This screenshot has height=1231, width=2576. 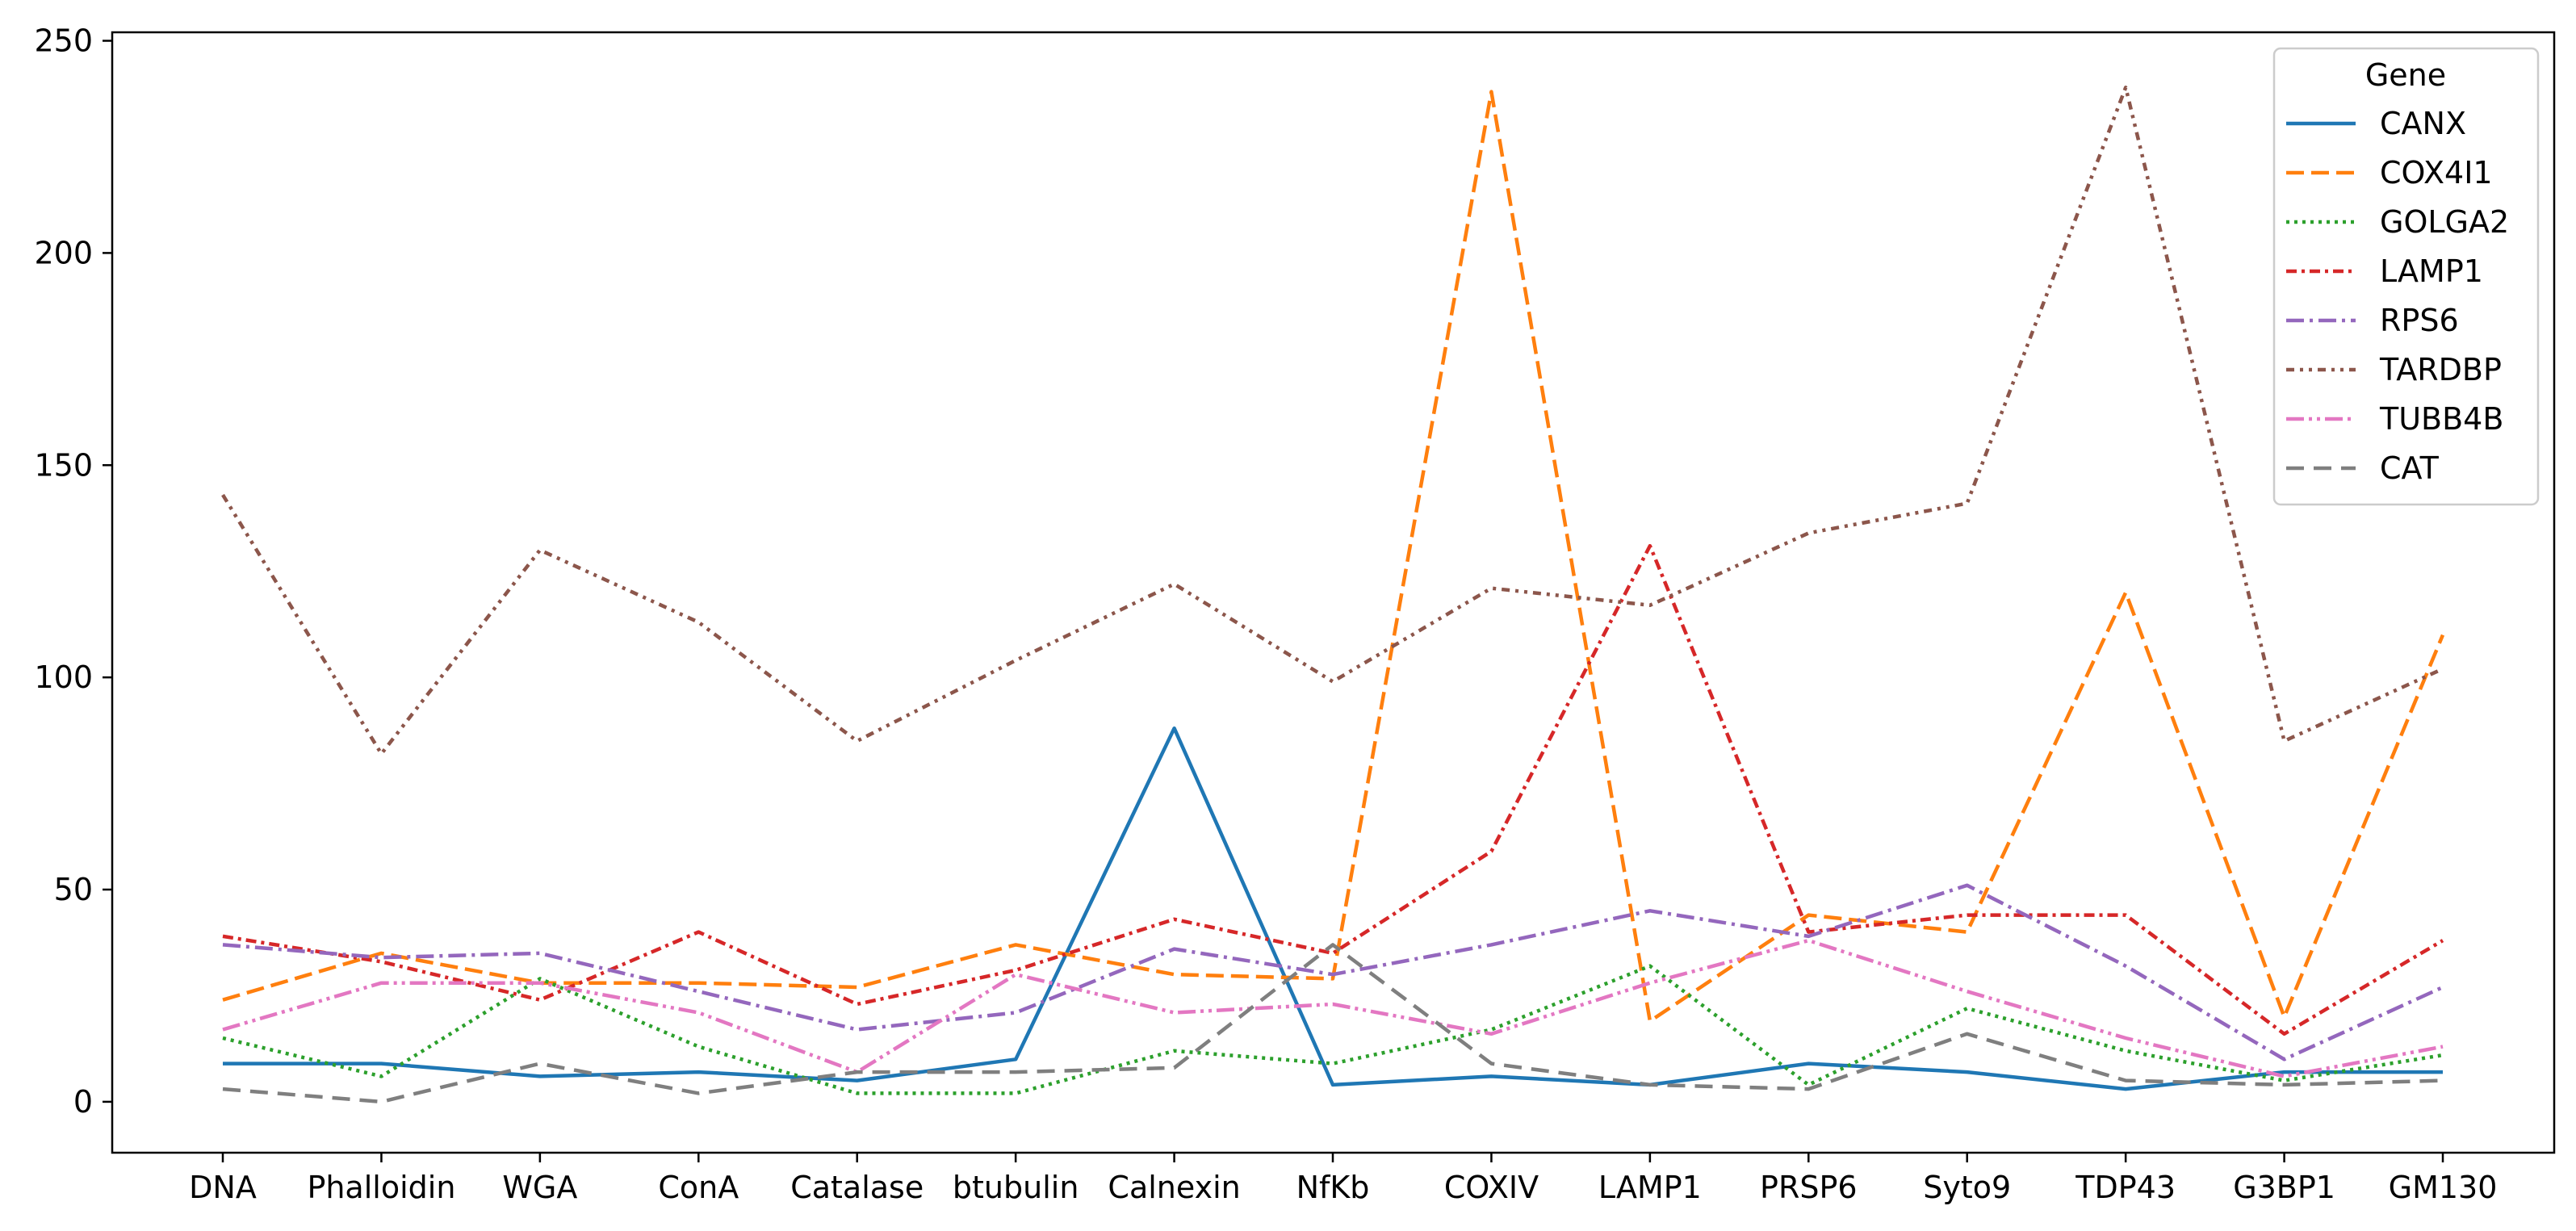 What do you see at coordinates (2431, 271) in the screenshot?
I see `legend-label-lamp1: LAMP1` at bounding box center [2431, 271].